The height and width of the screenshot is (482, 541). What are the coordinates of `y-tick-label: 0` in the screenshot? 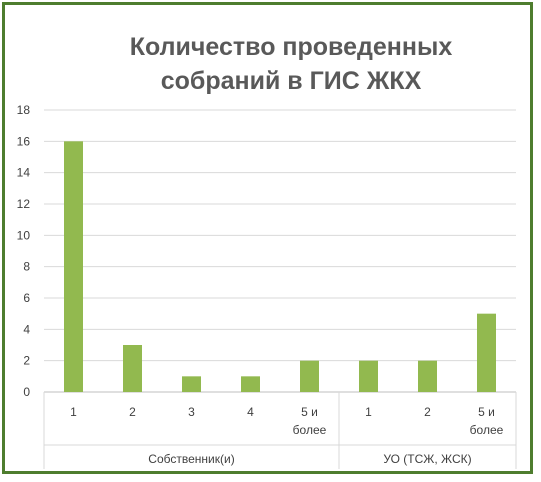 It's located at (26, 392).